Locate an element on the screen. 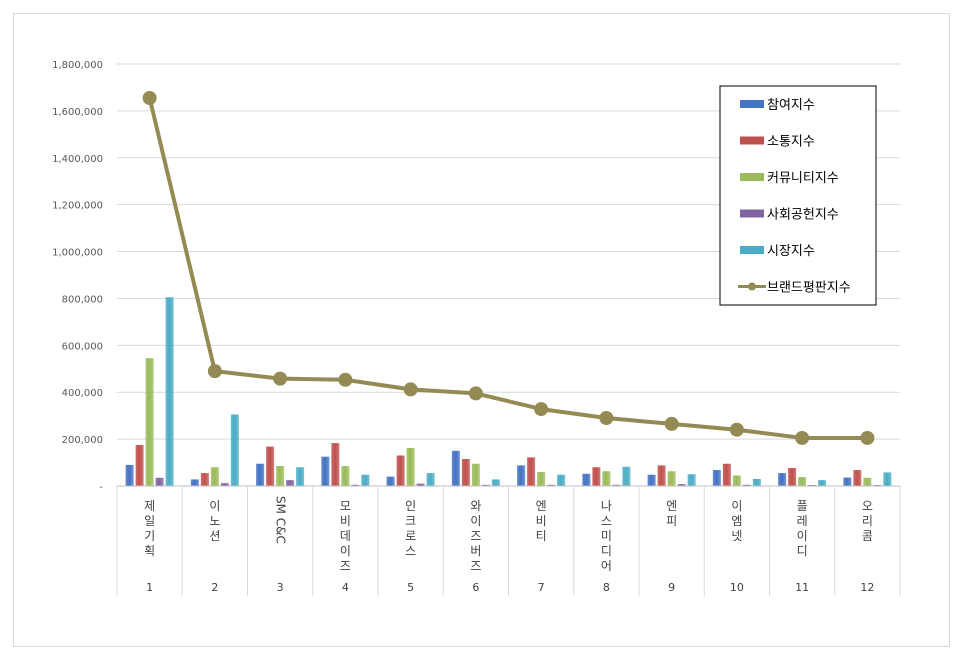 The image size is (966, 662). y-tick-label: 1,000,000 is located at coordinates (77, 253).